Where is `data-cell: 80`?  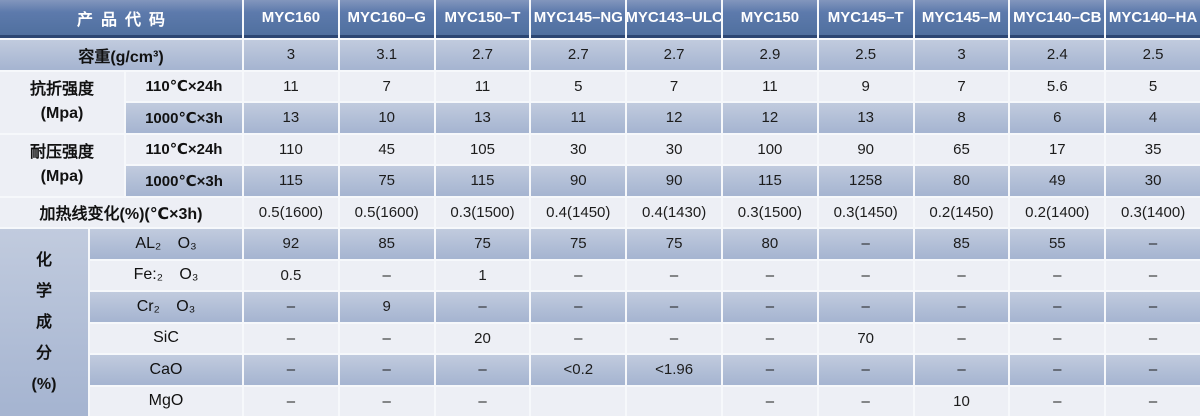 data-cell: 80 is located at coordinates (770, 244).